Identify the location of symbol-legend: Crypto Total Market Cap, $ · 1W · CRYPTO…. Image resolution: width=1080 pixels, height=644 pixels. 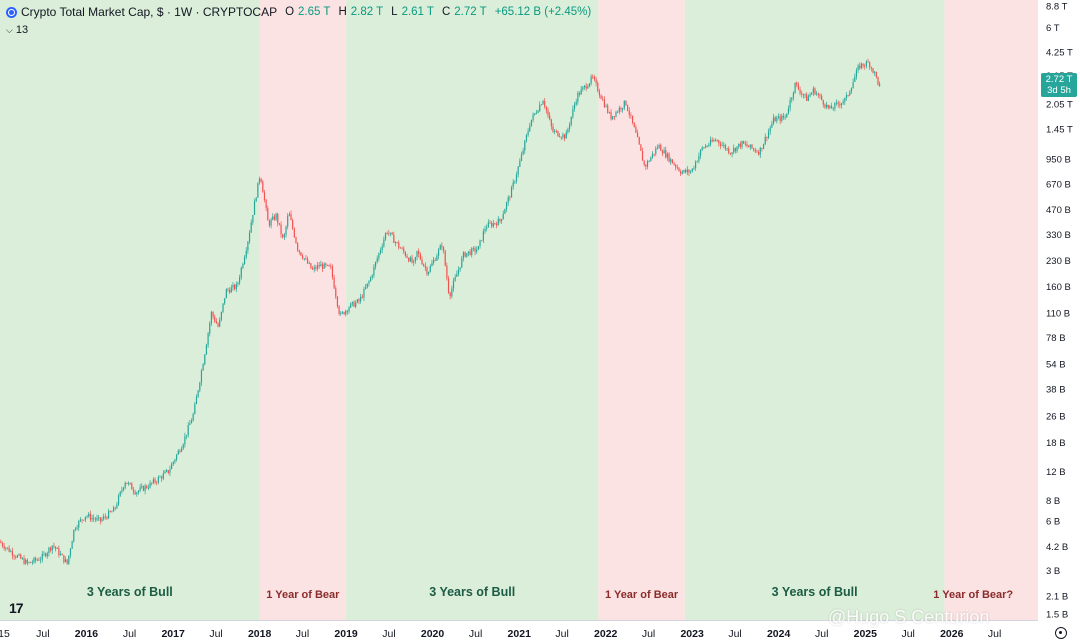
(298, 12).